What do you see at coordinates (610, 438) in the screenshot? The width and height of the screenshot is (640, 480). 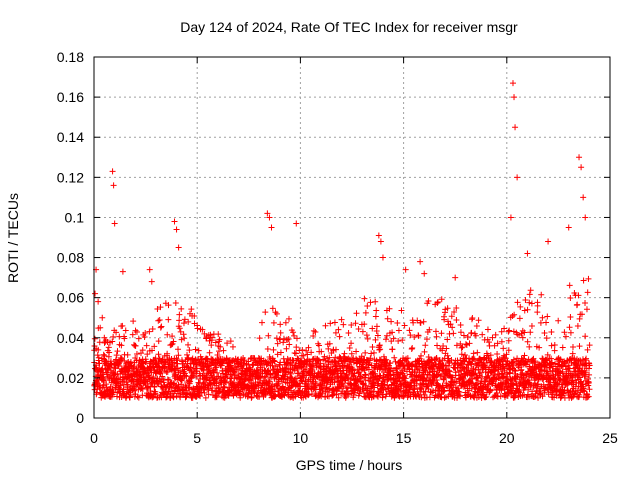 I see `x-tick-label: 25` at bounding box center [610, 438].